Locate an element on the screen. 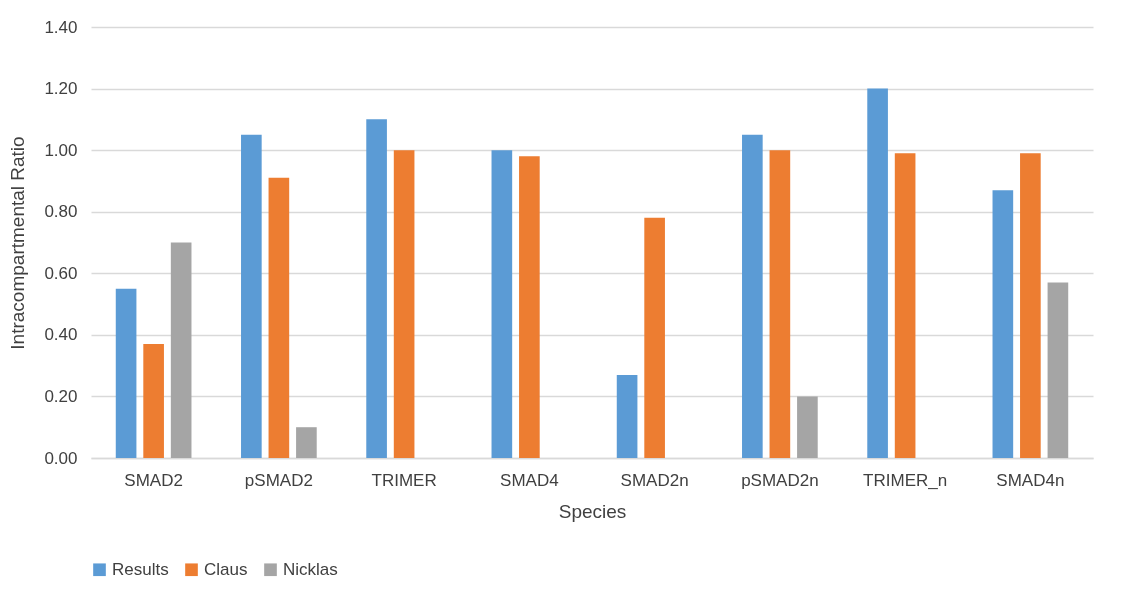  x-tick-label: SMAD2 is located at coordinates (153, 480).